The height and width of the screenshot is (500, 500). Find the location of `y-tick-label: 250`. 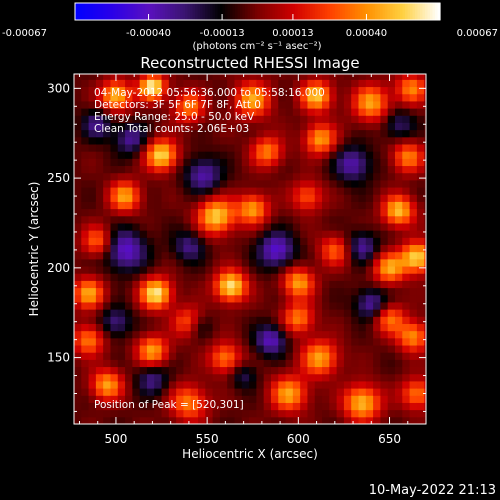

y-tick-label: 250 is located at coordinates (58, 178).